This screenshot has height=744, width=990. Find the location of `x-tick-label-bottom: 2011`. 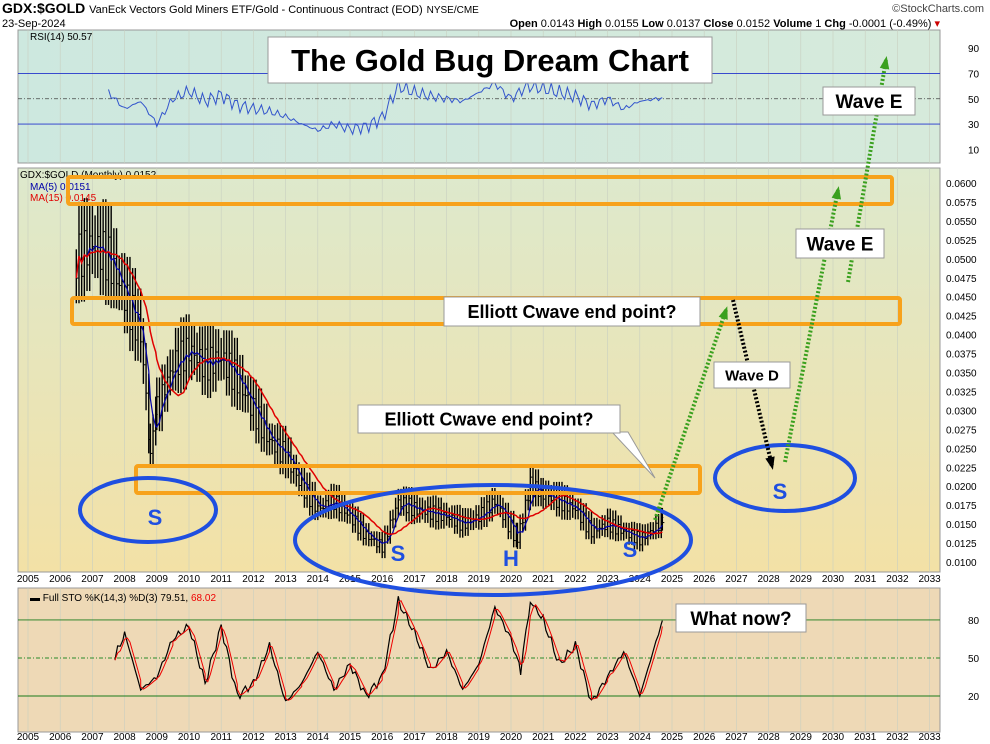

x-tick-label-bottom: 2011 is located at coordinates (221, 737).